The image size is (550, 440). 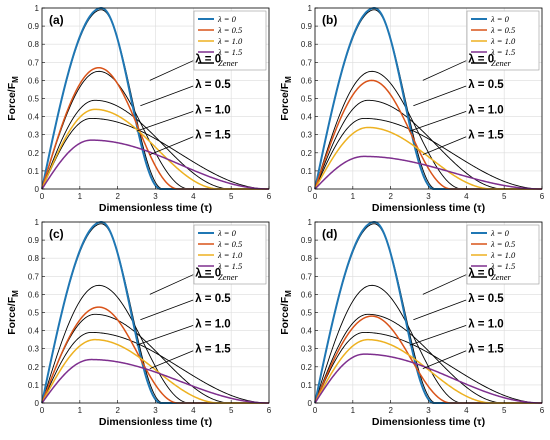 What do you see at coordinates (12, 315) in the screenshot?
I see `y-axis-title-main: Force/F` at bounding box center [12, 315].